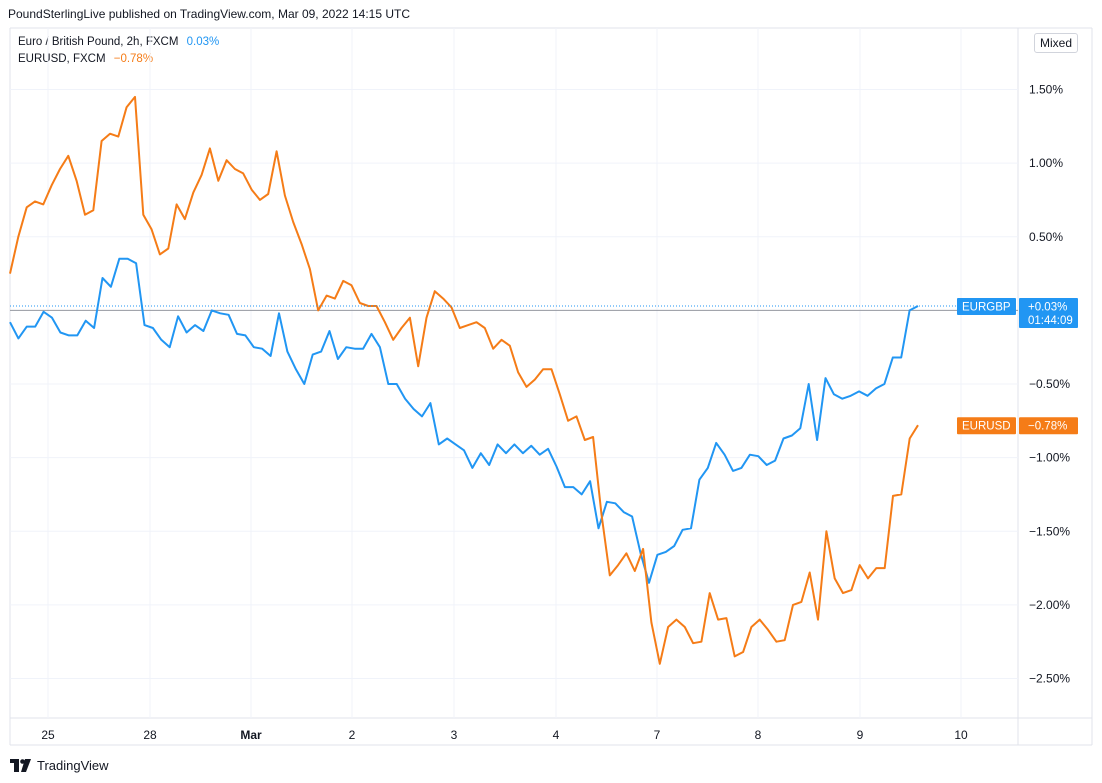 The image size is (1102, 783). What do you see at coordinates (454, 735) in the screenshot?
I see `x-tick-label: 3` at bounding box center [454, 735].